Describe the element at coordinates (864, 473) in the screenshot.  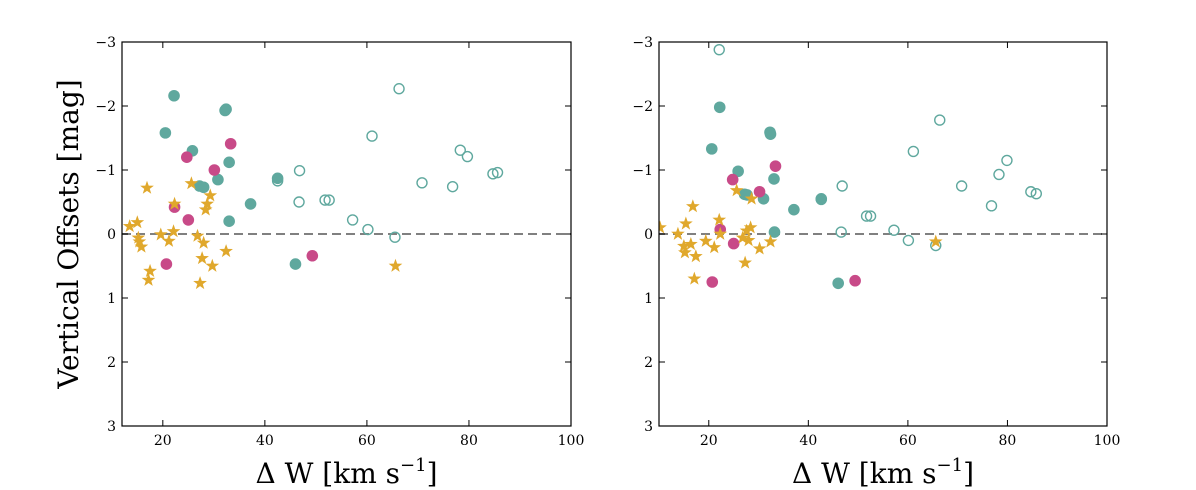
I see `x-axis-label-text: Δ W [km s` at that location.